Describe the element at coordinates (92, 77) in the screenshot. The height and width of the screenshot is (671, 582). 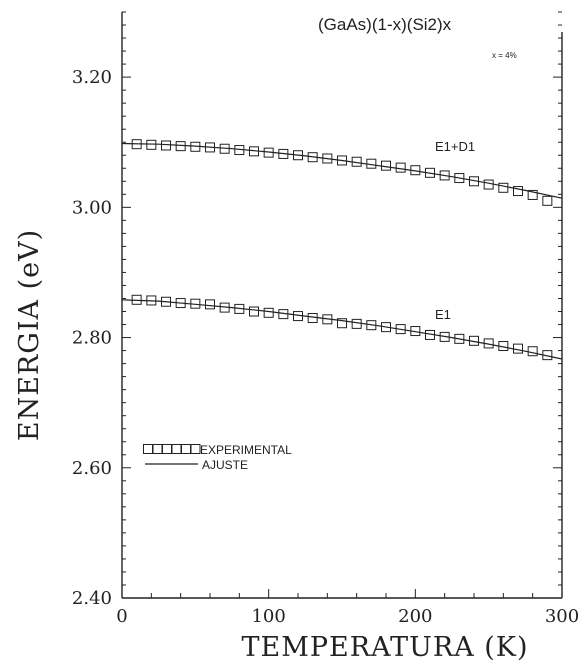
I see `y-tick-label: 3.20` at that location.